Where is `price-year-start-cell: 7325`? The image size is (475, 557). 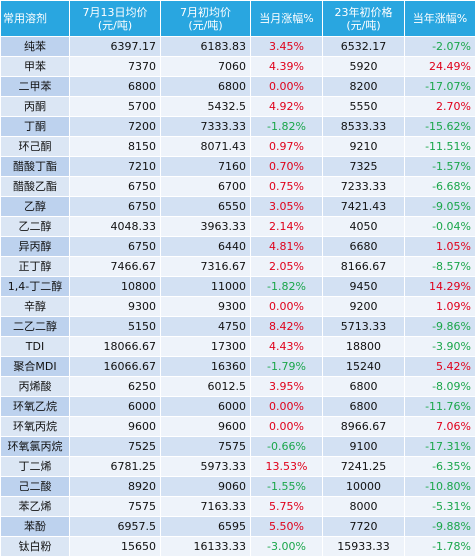 price-year-start-cell: 7325 is located at coordinates (364, 167).